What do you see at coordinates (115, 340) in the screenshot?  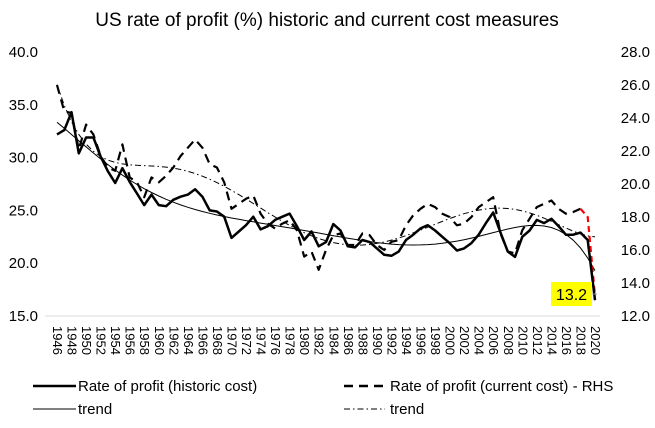 I see `x-tick-label: 1954` at bounding box center [115, 340].